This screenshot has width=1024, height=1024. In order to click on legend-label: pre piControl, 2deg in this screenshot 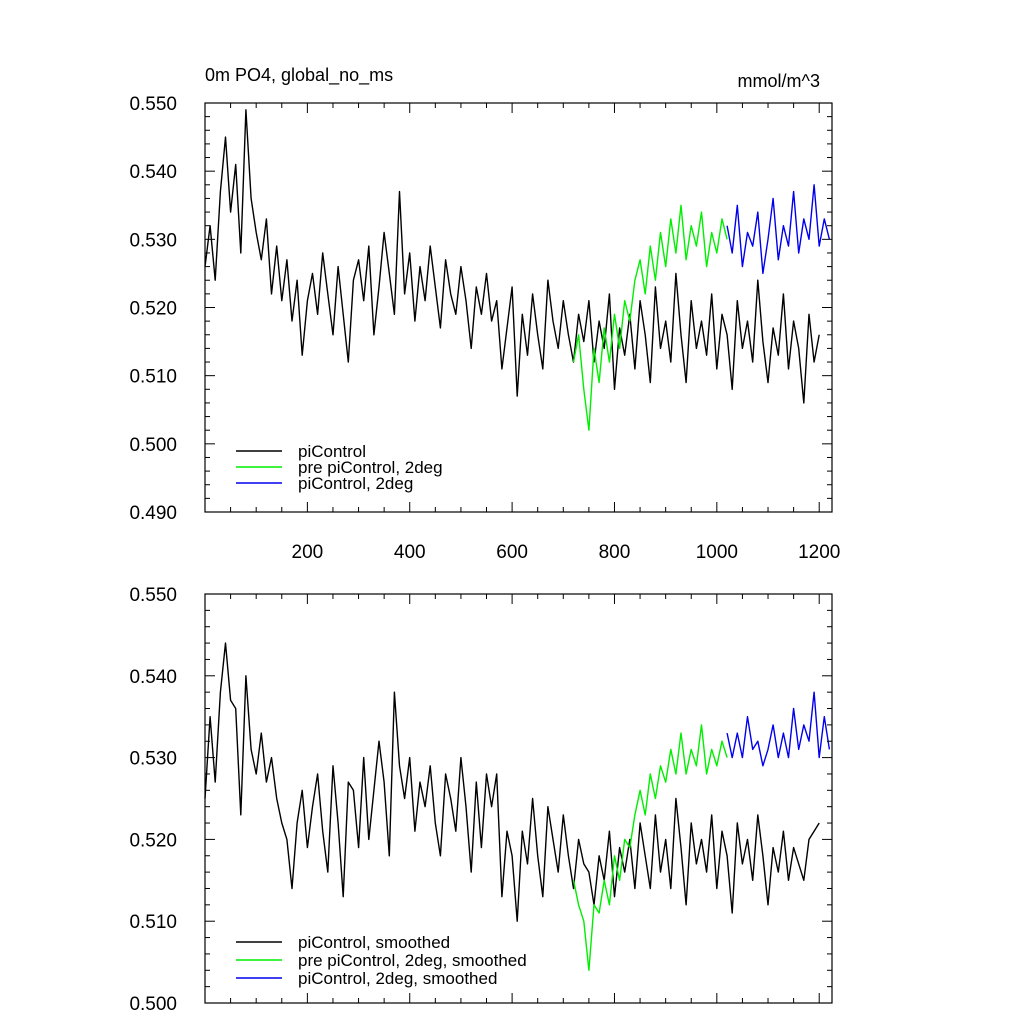, I will do `click(370, 467)`.